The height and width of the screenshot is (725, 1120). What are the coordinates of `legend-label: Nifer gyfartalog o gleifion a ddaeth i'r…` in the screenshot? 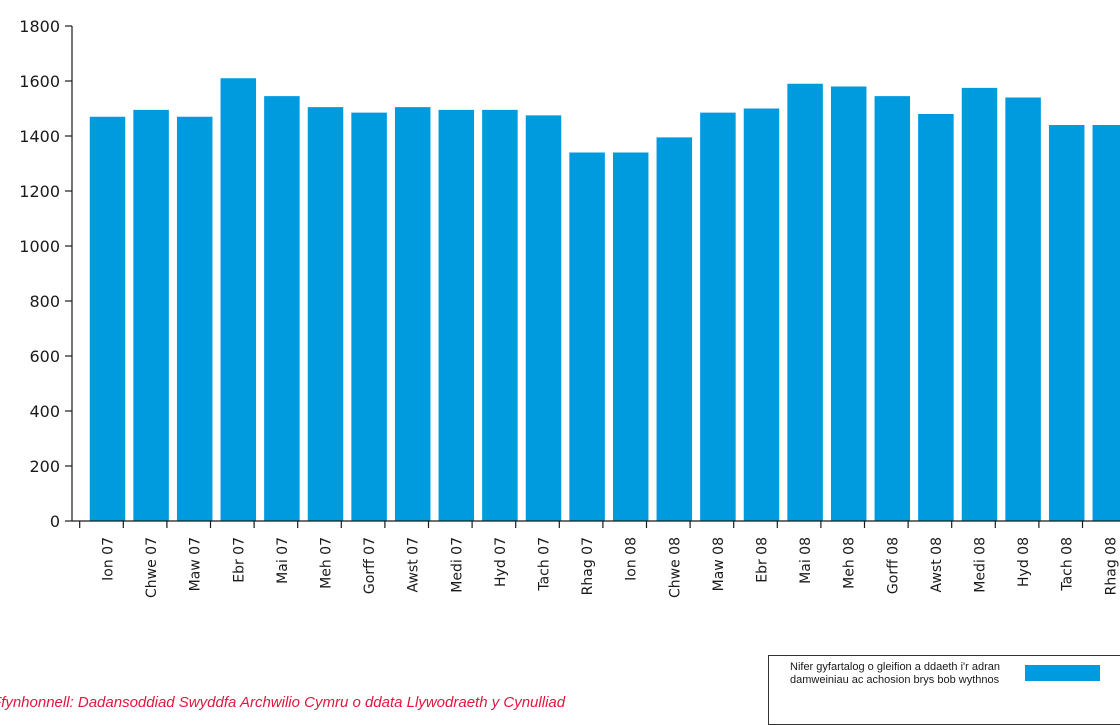 It's located at (895, 673).